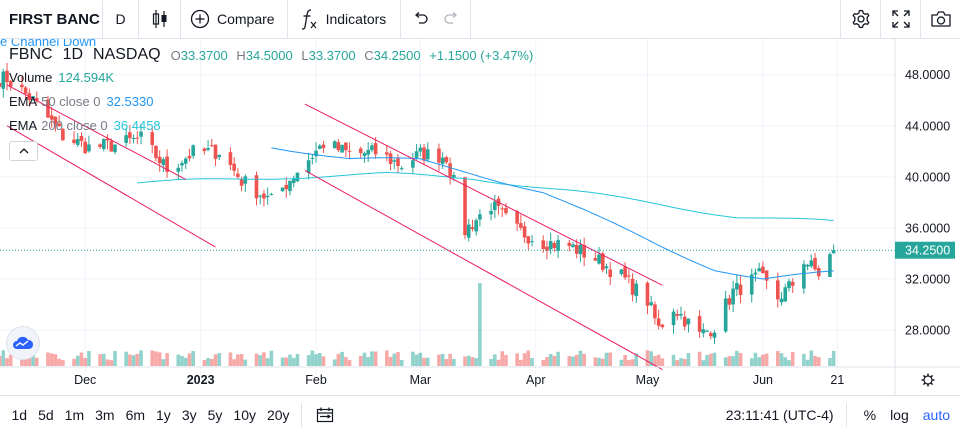 The width and height of the screenshot is (960, 433). Describe the element at coordinates (273, 101) in the screenshot. I see `ema50-legend: EMA 50 close 0 32.5330` at that location.